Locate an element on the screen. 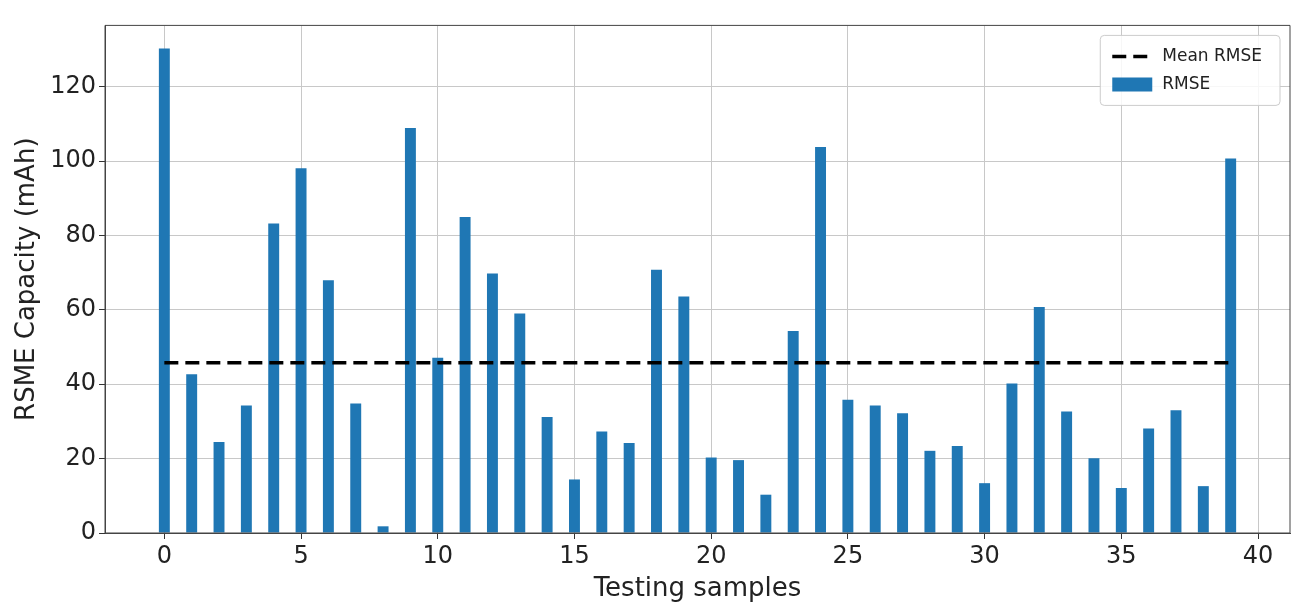 This screenshot has height=613, width=1306. x-tick-label: 15 is located at coordinates (574, 554).